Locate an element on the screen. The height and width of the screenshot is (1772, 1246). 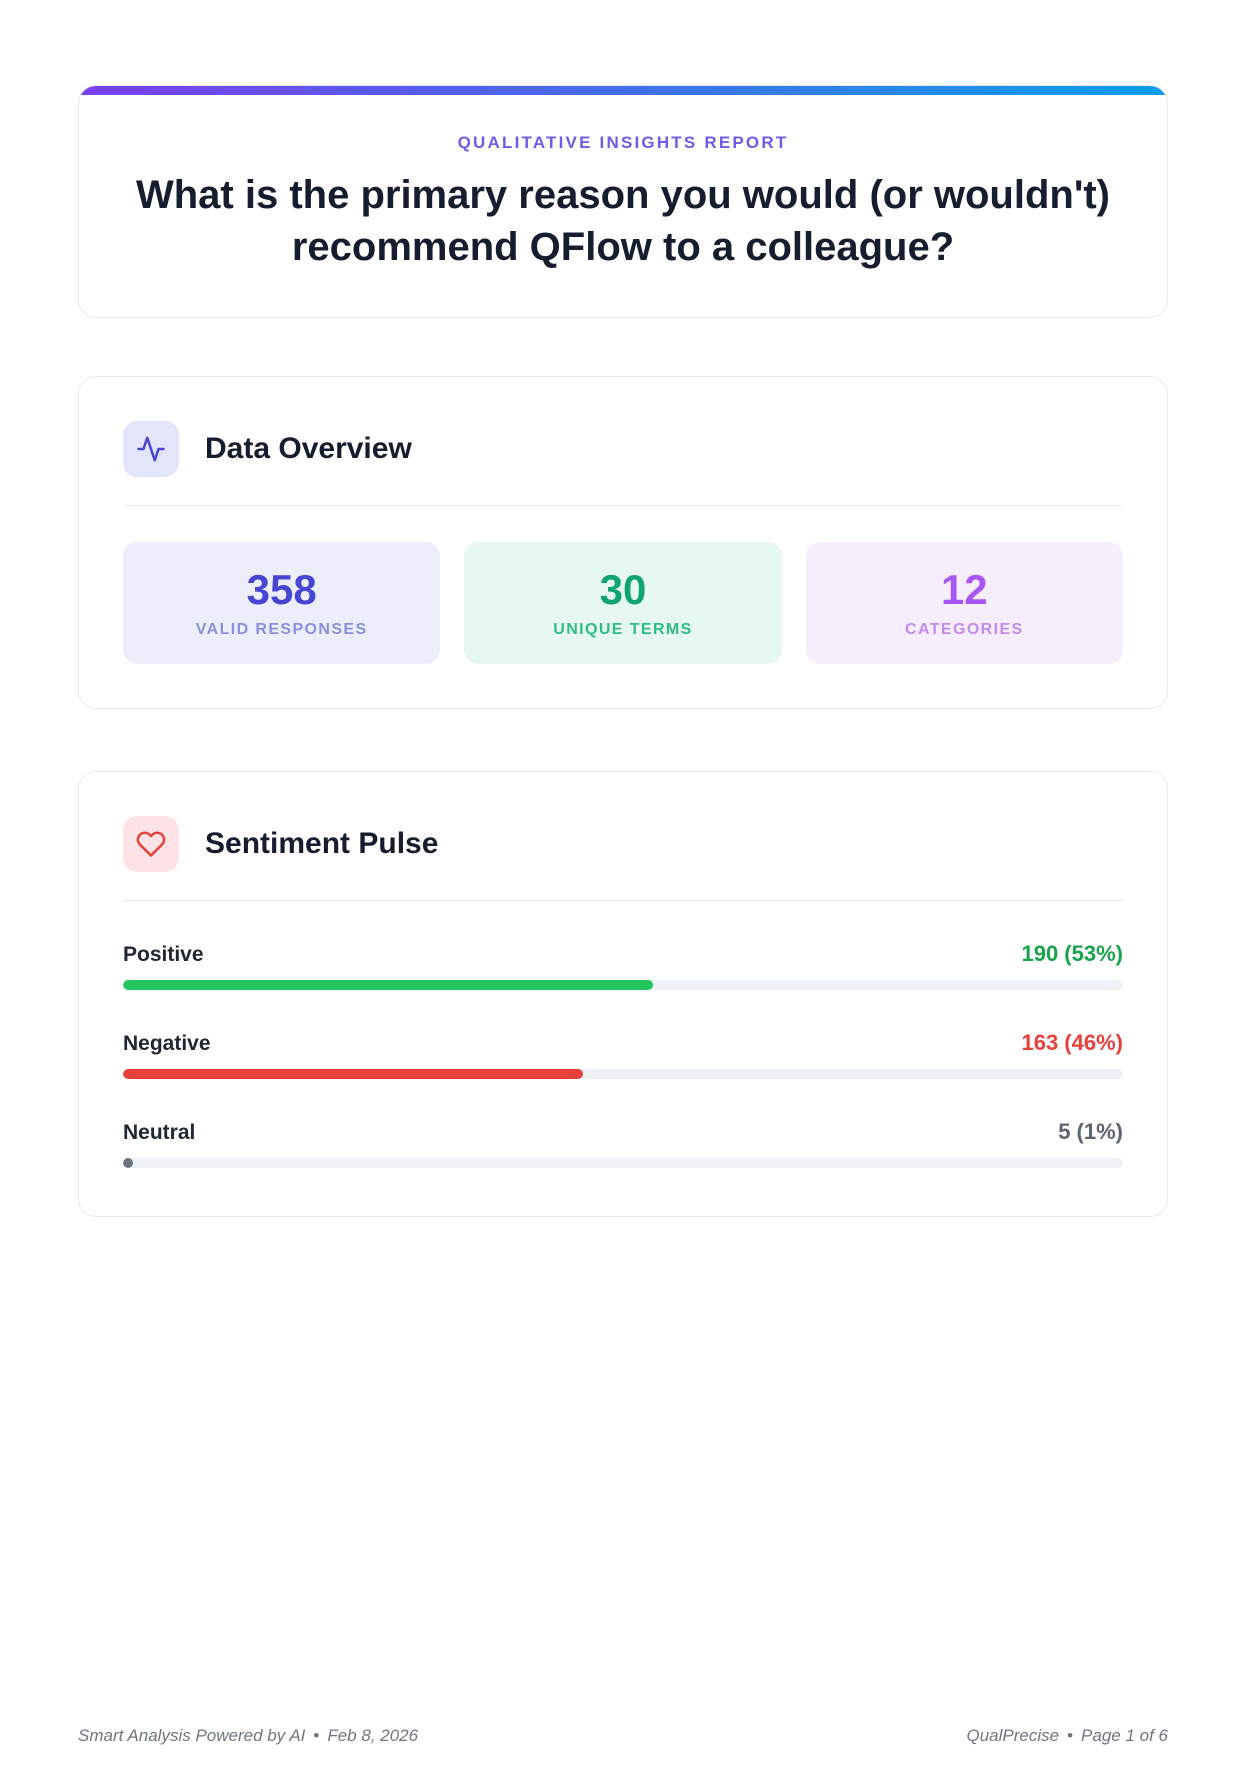
sentiment-title: Sentiment Pulse is located at coordinates (322, 843).